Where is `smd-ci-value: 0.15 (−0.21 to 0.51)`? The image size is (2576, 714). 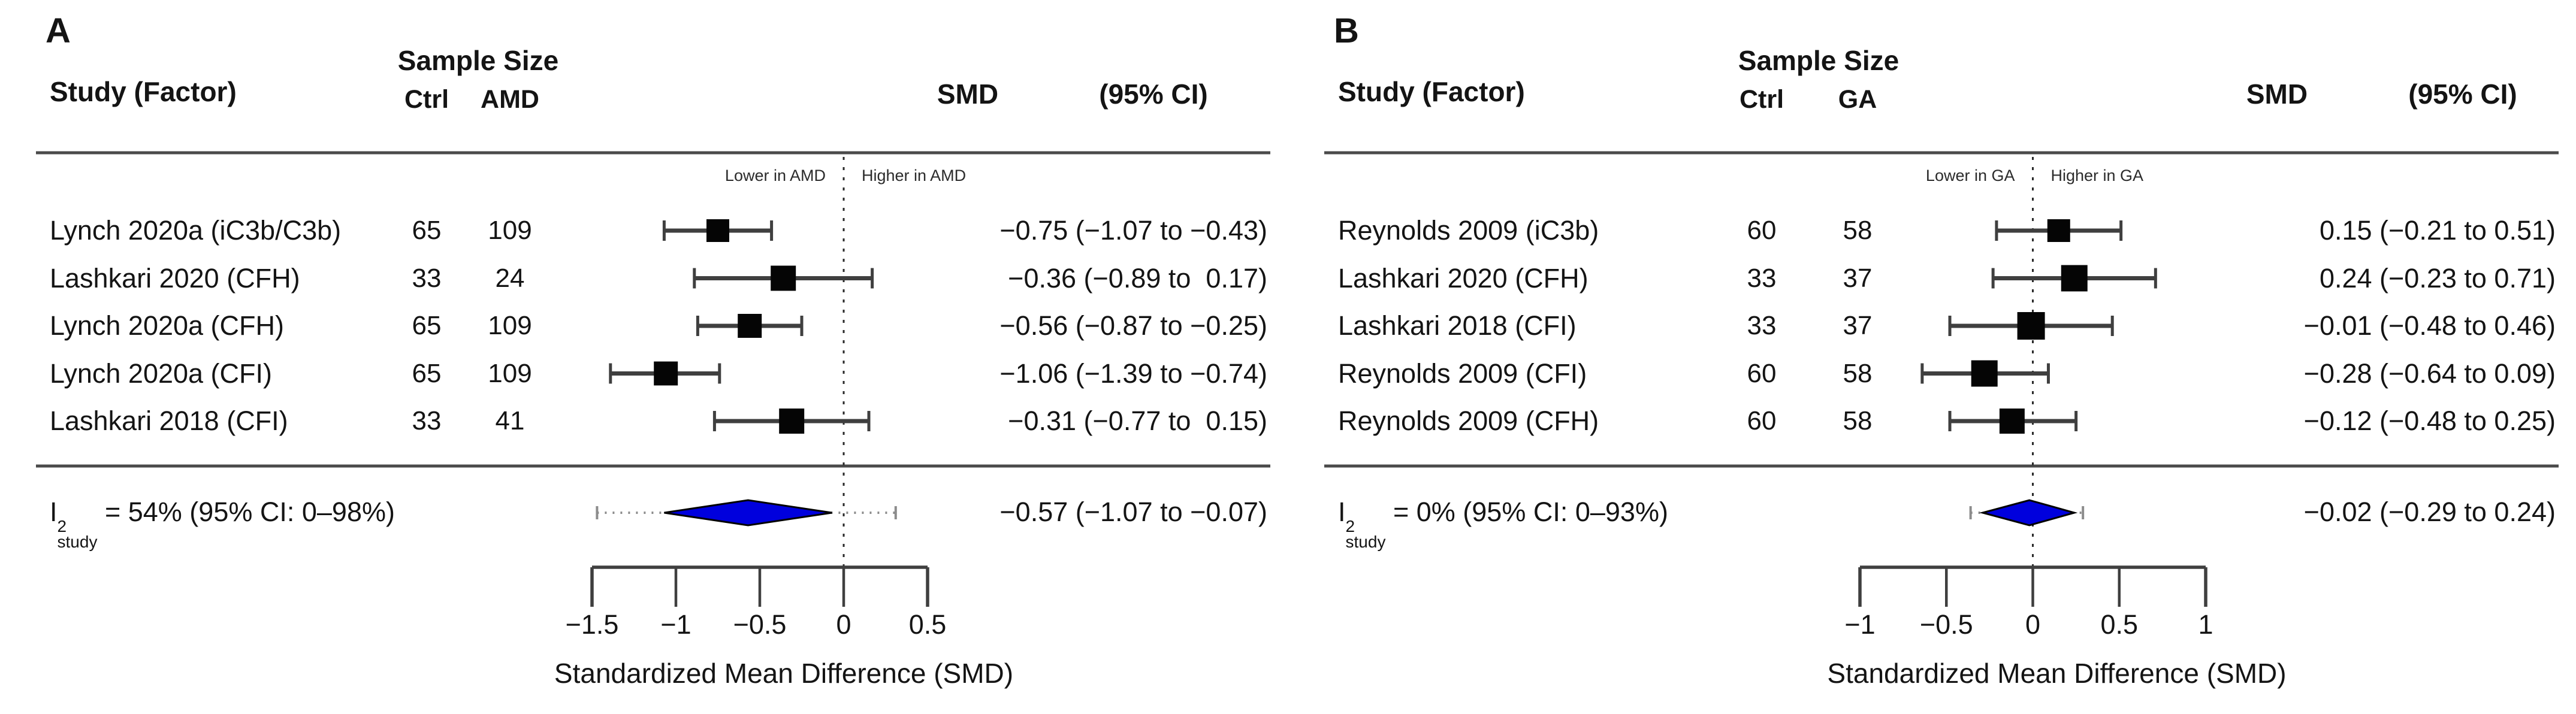 smd-ci-value: 0.15 (−0.21 to 0.51) is located at coordinates (2438, 231).